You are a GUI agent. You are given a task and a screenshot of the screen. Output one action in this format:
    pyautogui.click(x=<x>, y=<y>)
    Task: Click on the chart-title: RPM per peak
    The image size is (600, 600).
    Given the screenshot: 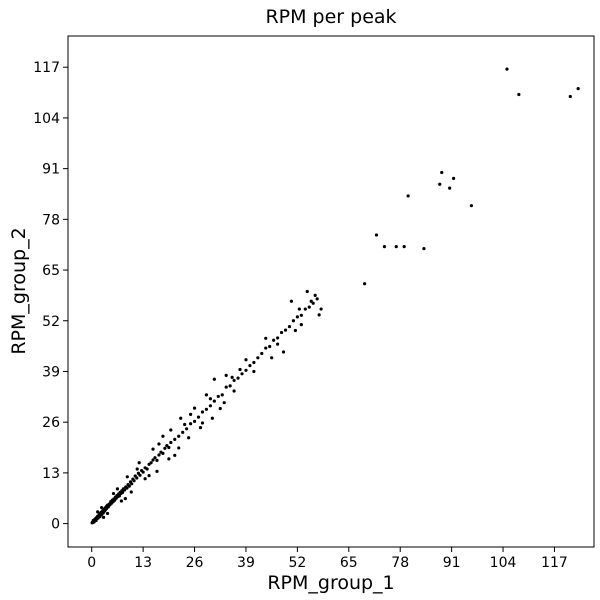 What is the action you would take?
    pyautogui.click(x=330, y=17)
    